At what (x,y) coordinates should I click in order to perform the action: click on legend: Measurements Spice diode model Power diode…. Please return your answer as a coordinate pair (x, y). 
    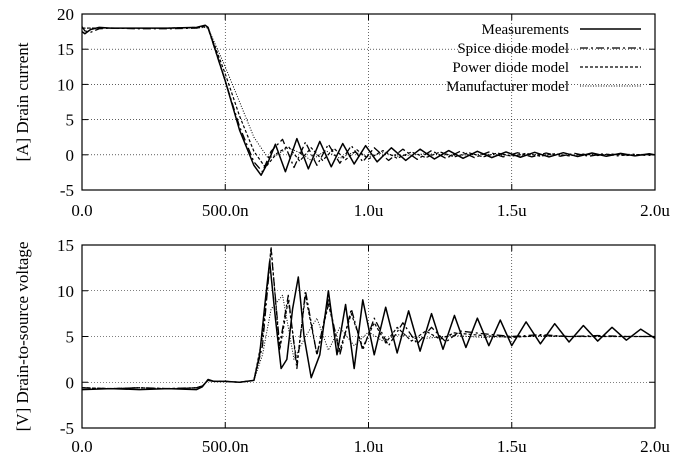
    Looking at the image, I should click on (543, 58).